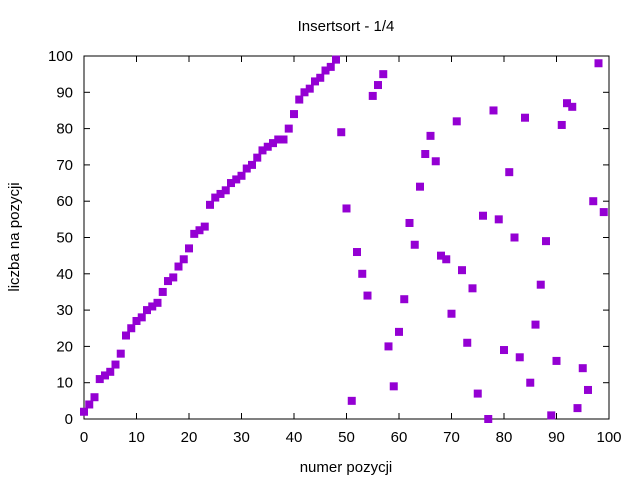 Image resolution: width=640 pixels, height=480 pixels. I want to click on x-tick-label: 60, so click(399, 437).